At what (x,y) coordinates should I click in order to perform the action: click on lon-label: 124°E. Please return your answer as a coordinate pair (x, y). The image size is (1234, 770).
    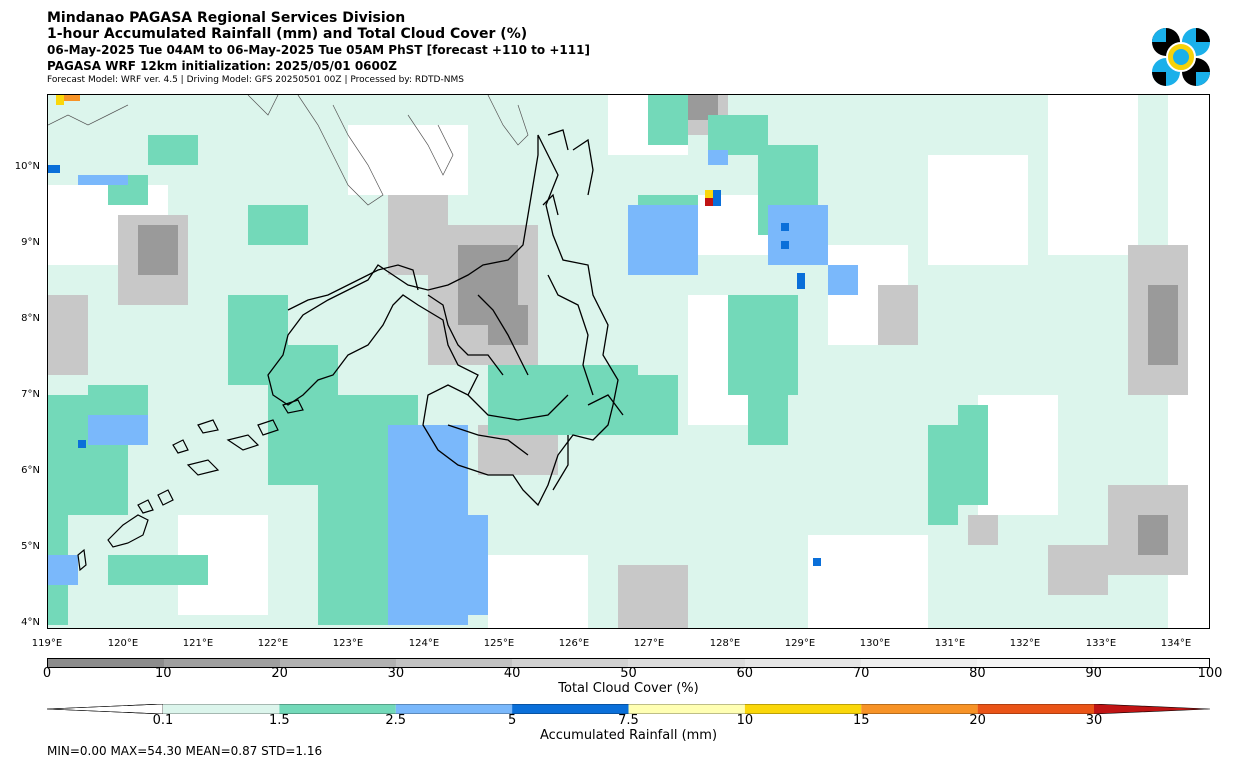
    Looking at the image, I should click on (424, 643).